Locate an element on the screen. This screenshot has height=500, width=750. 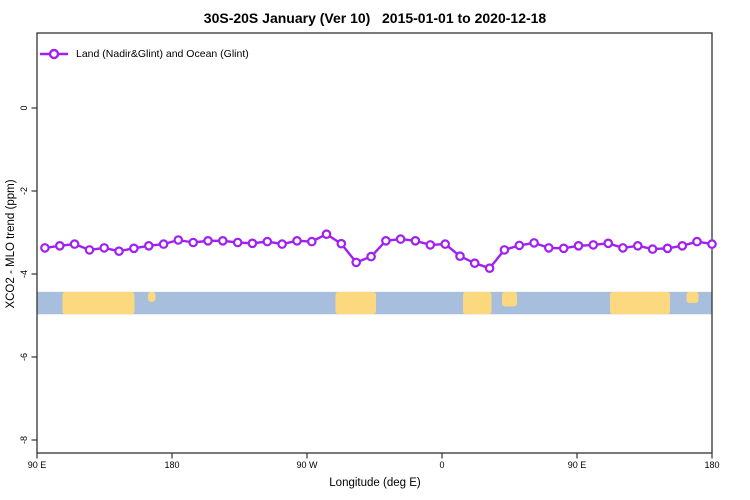
land-patch-australia is located at coordinates (98, 303).